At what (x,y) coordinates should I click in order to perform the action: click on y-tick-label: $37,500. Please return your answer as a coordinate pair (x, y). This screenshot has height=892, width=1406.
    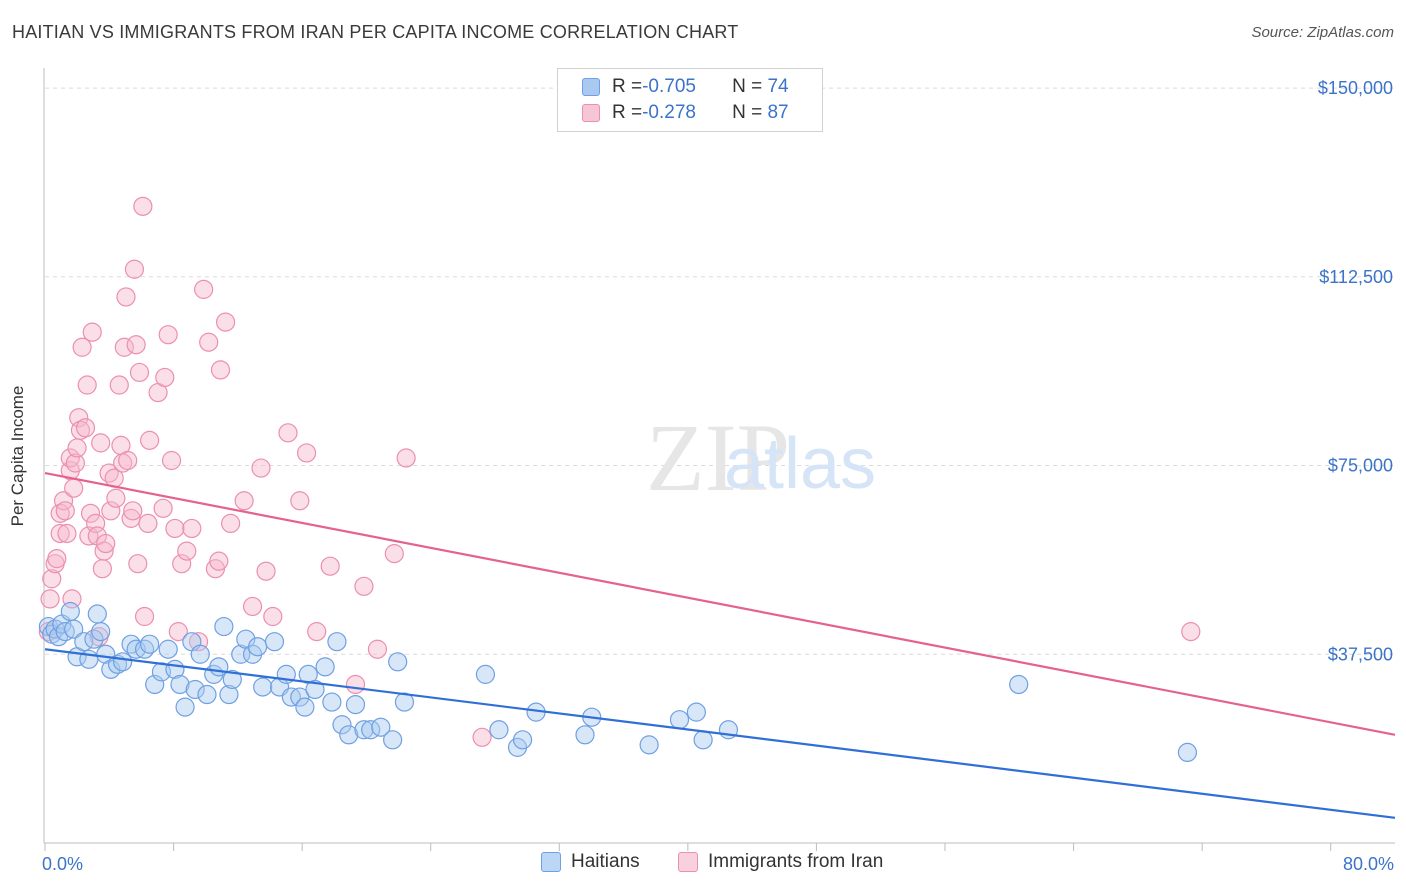
    Looking at the image, I should click on (1360, 654).